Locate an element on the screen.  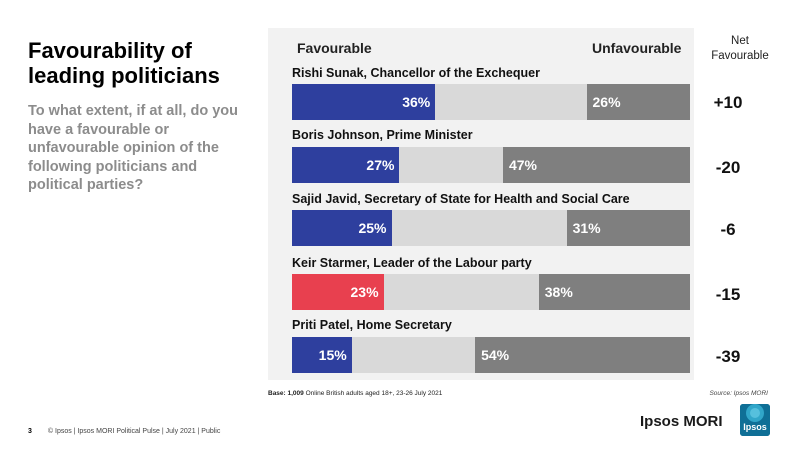
net-header-line1: Net is located at coordinates (740, 41).